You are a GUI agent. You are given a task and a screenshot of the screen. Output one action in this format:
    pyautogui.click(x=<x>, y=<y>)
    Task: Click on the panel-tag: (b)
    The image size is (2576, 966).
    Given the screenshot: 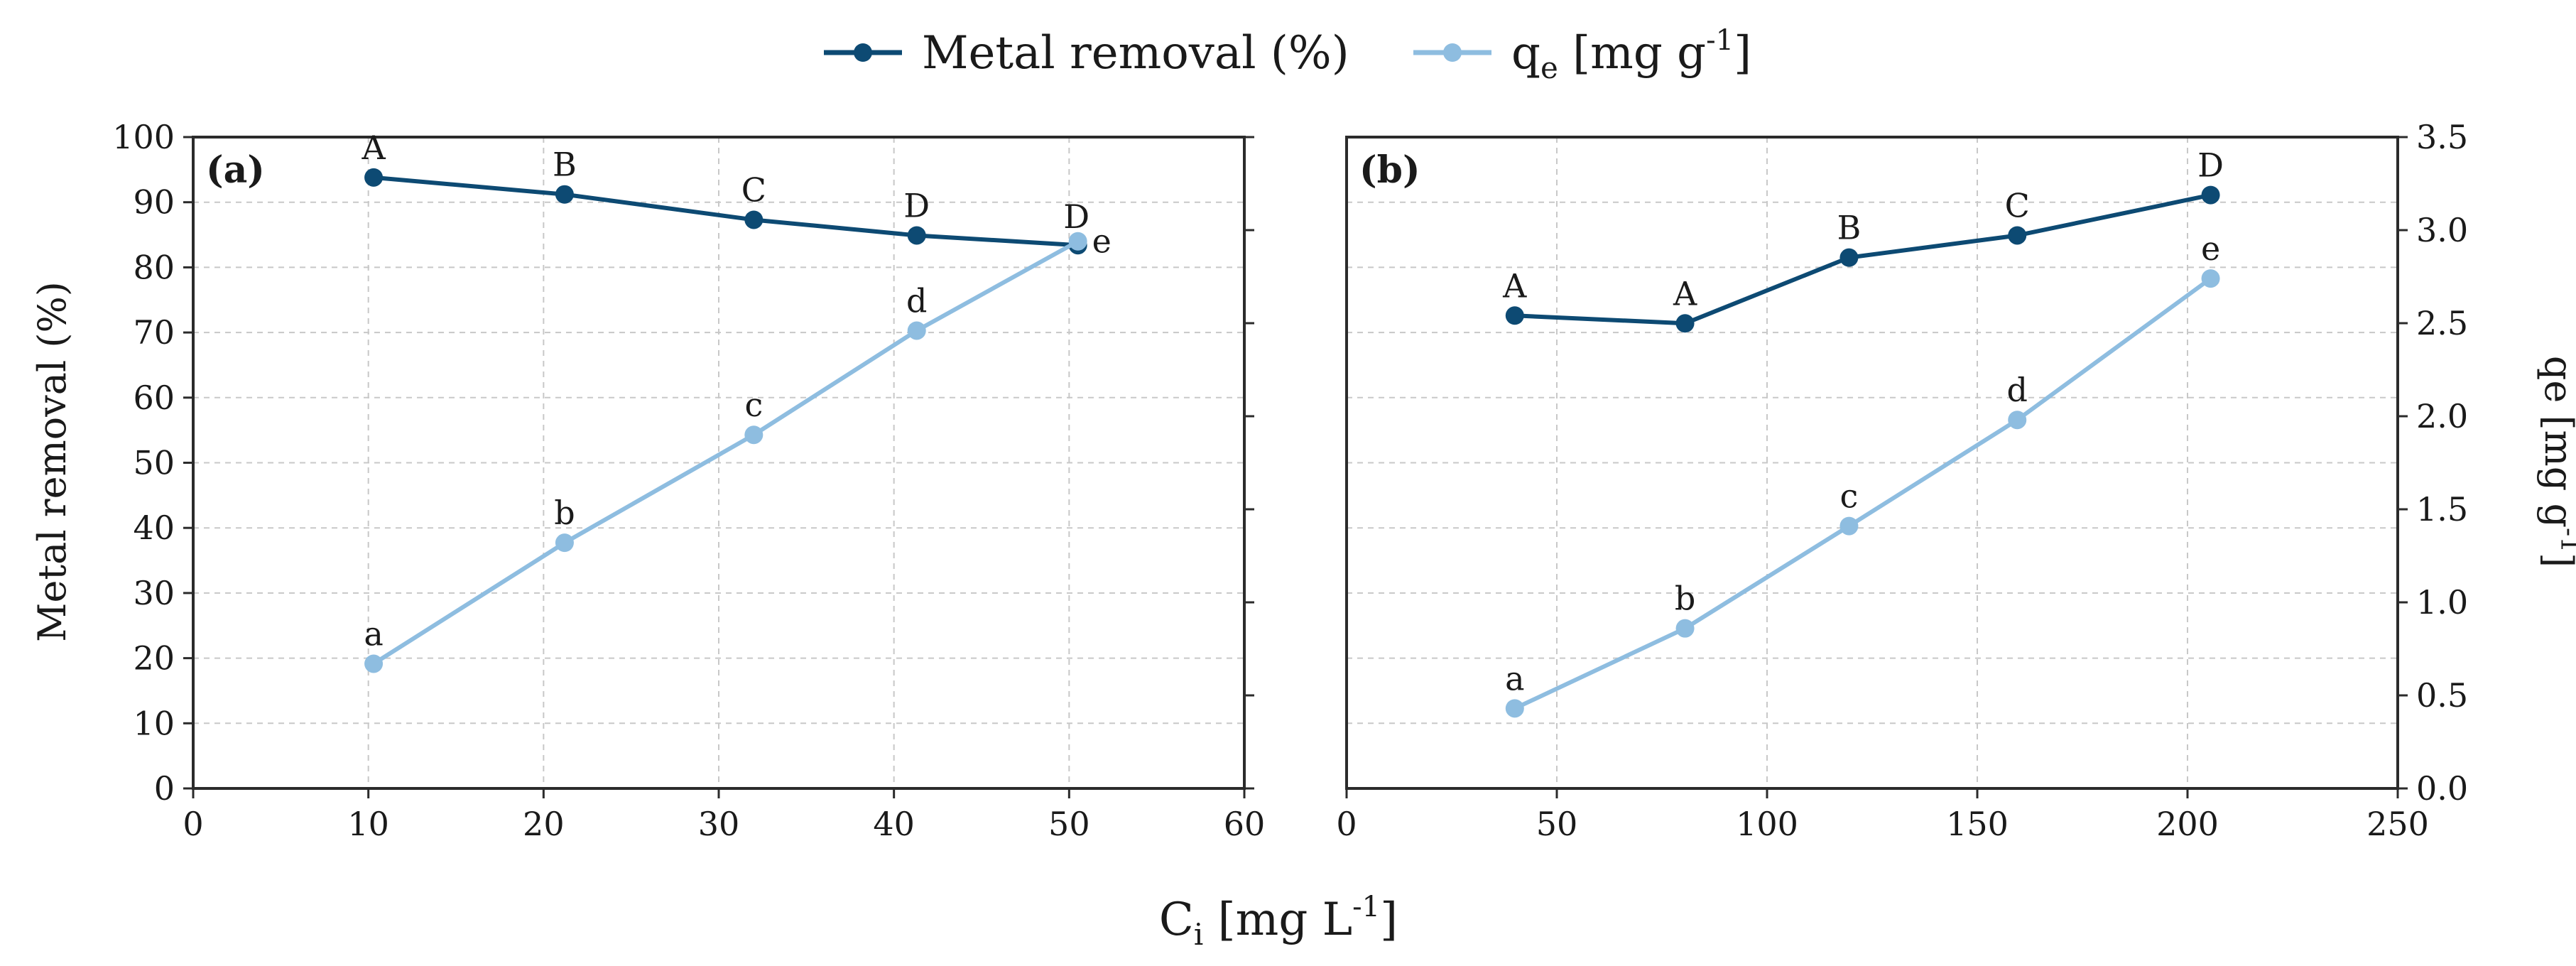 What is the action you would take?
    pyautogui.click(x=1390, y=170)
    